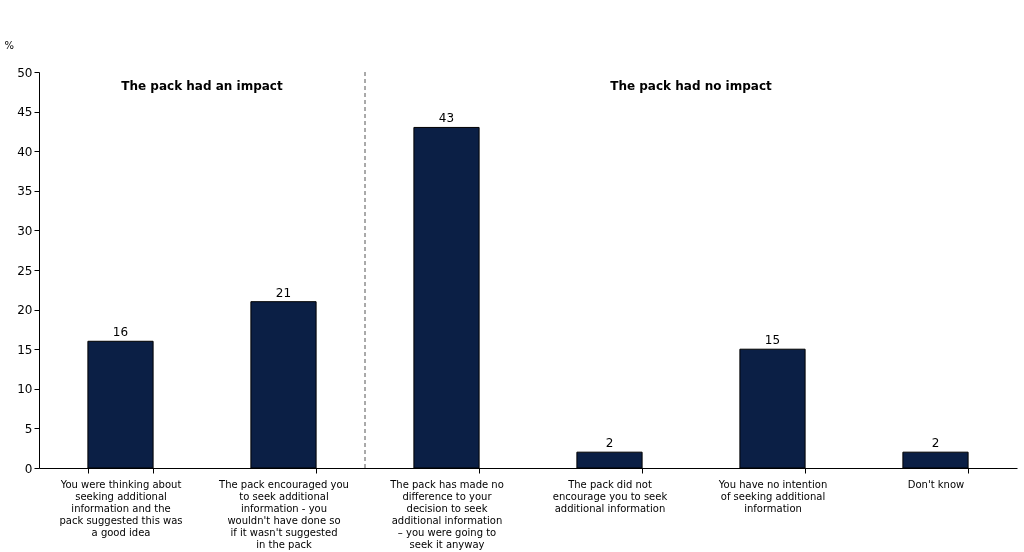  Describe the element at coordinates (446, 118) in the screenshot. I see `data-label: 43` at that location.